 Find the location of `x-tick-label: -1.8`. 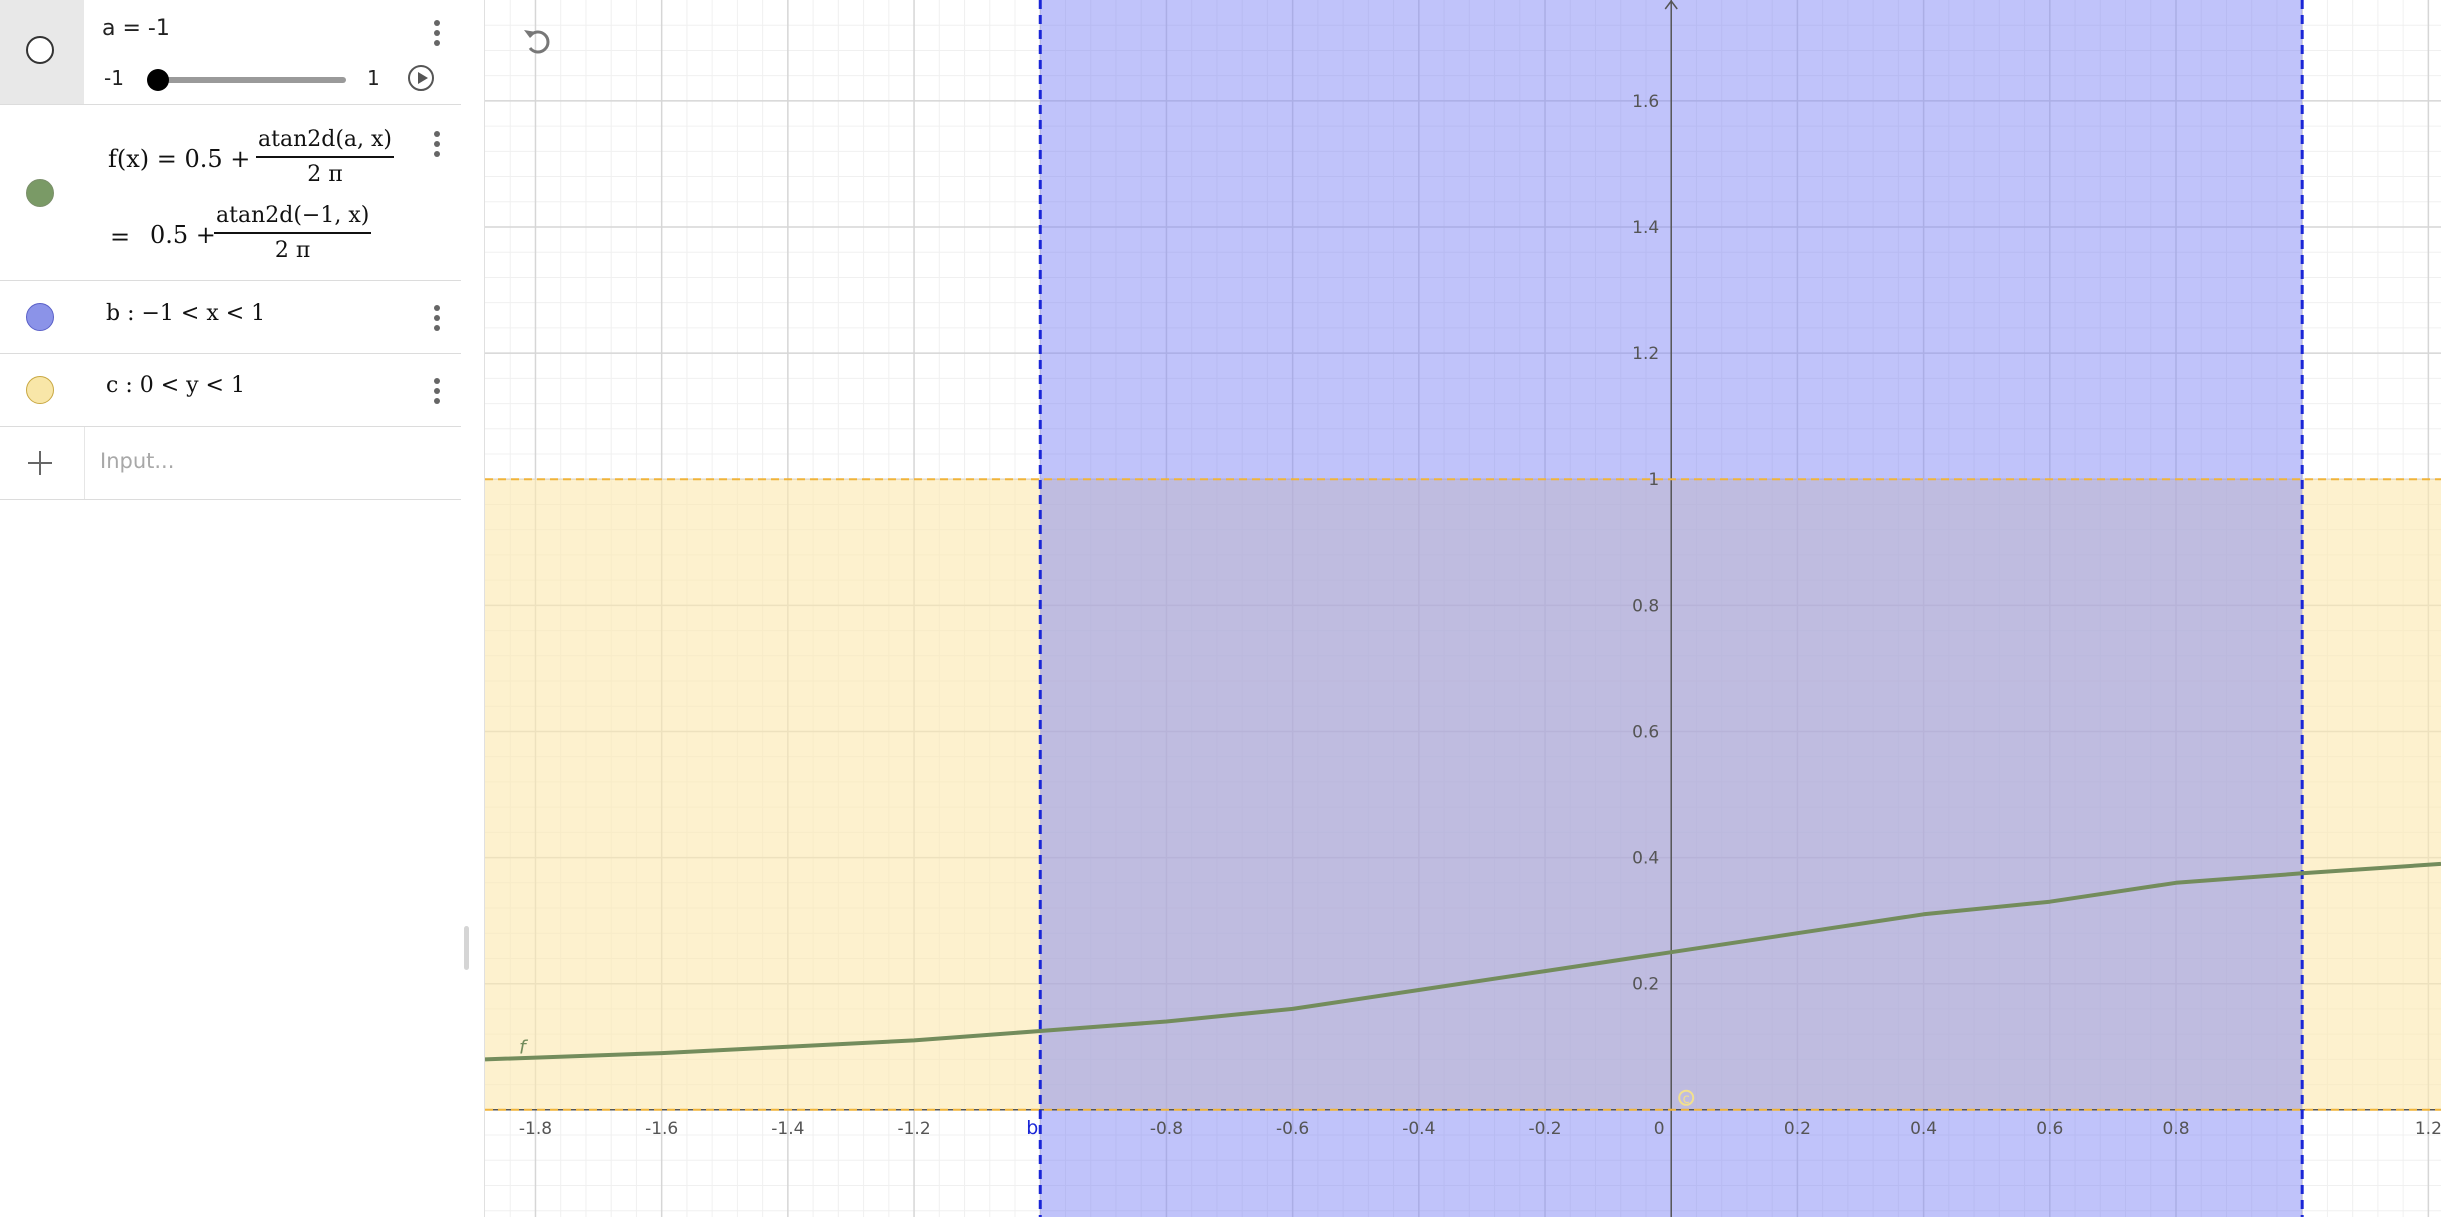

x-tick-label: -1.8 is located at coordinates (535, 1129).